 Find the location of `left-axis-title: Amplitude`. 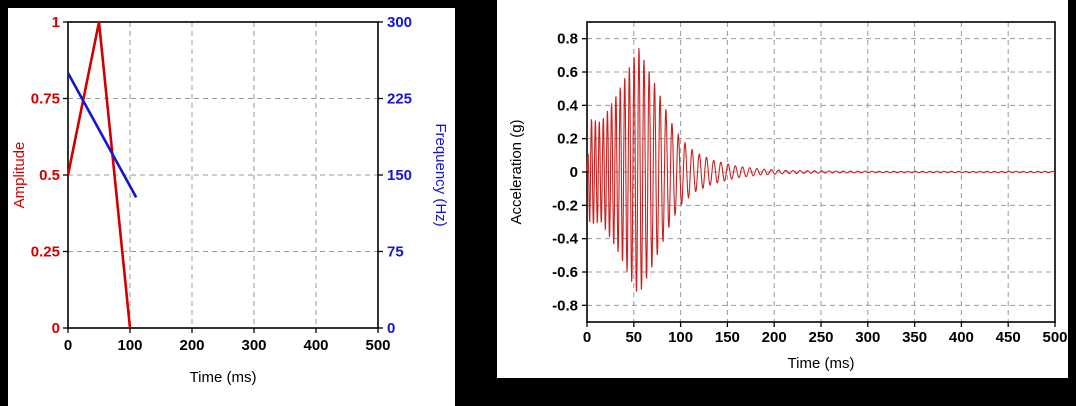

left-axis-title: Amplitude is located at coordinates (19, 175).